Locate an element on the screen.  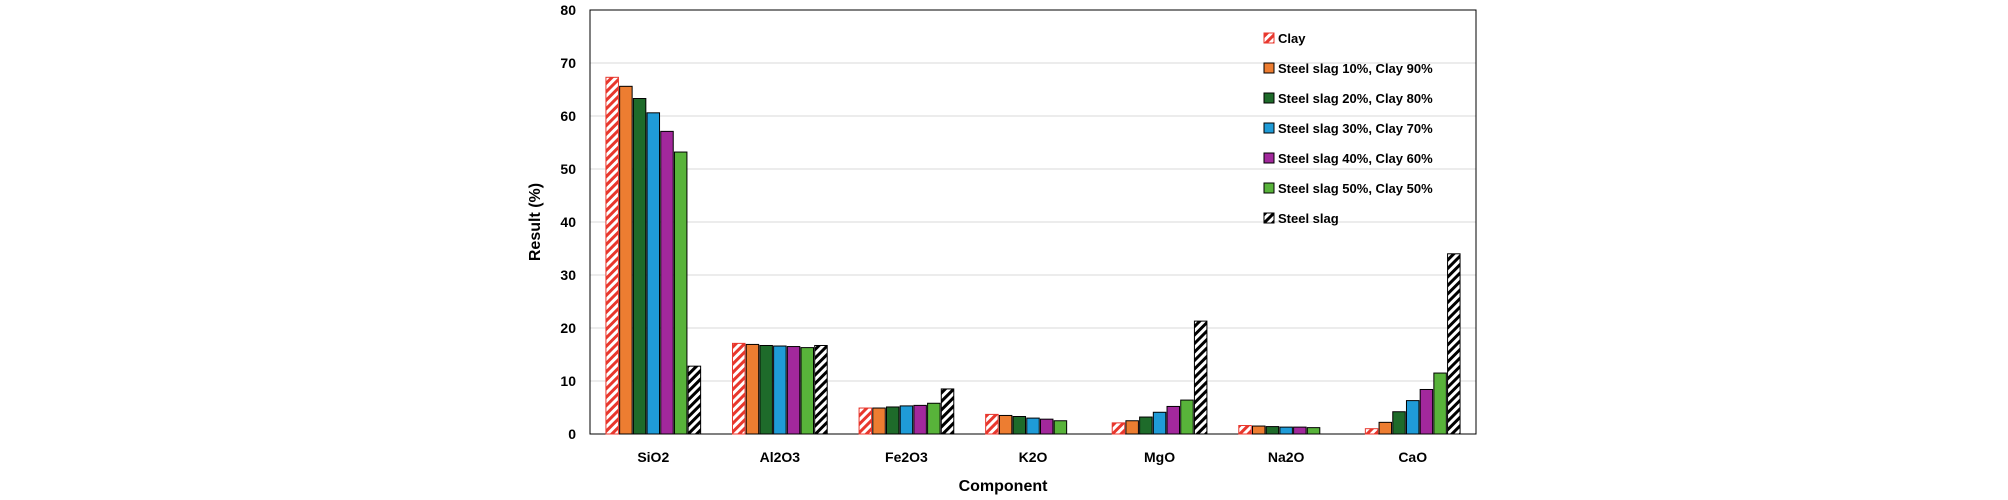
legend-label: Steel slag 20%, Clay 80% is located at coordinates (1355, 98).